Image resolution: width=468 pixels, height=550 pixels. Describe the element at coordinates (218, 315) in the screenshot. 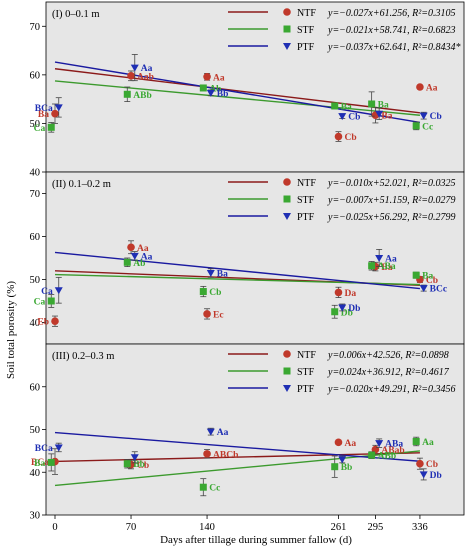

I see `significance-label: Ec` at that location.